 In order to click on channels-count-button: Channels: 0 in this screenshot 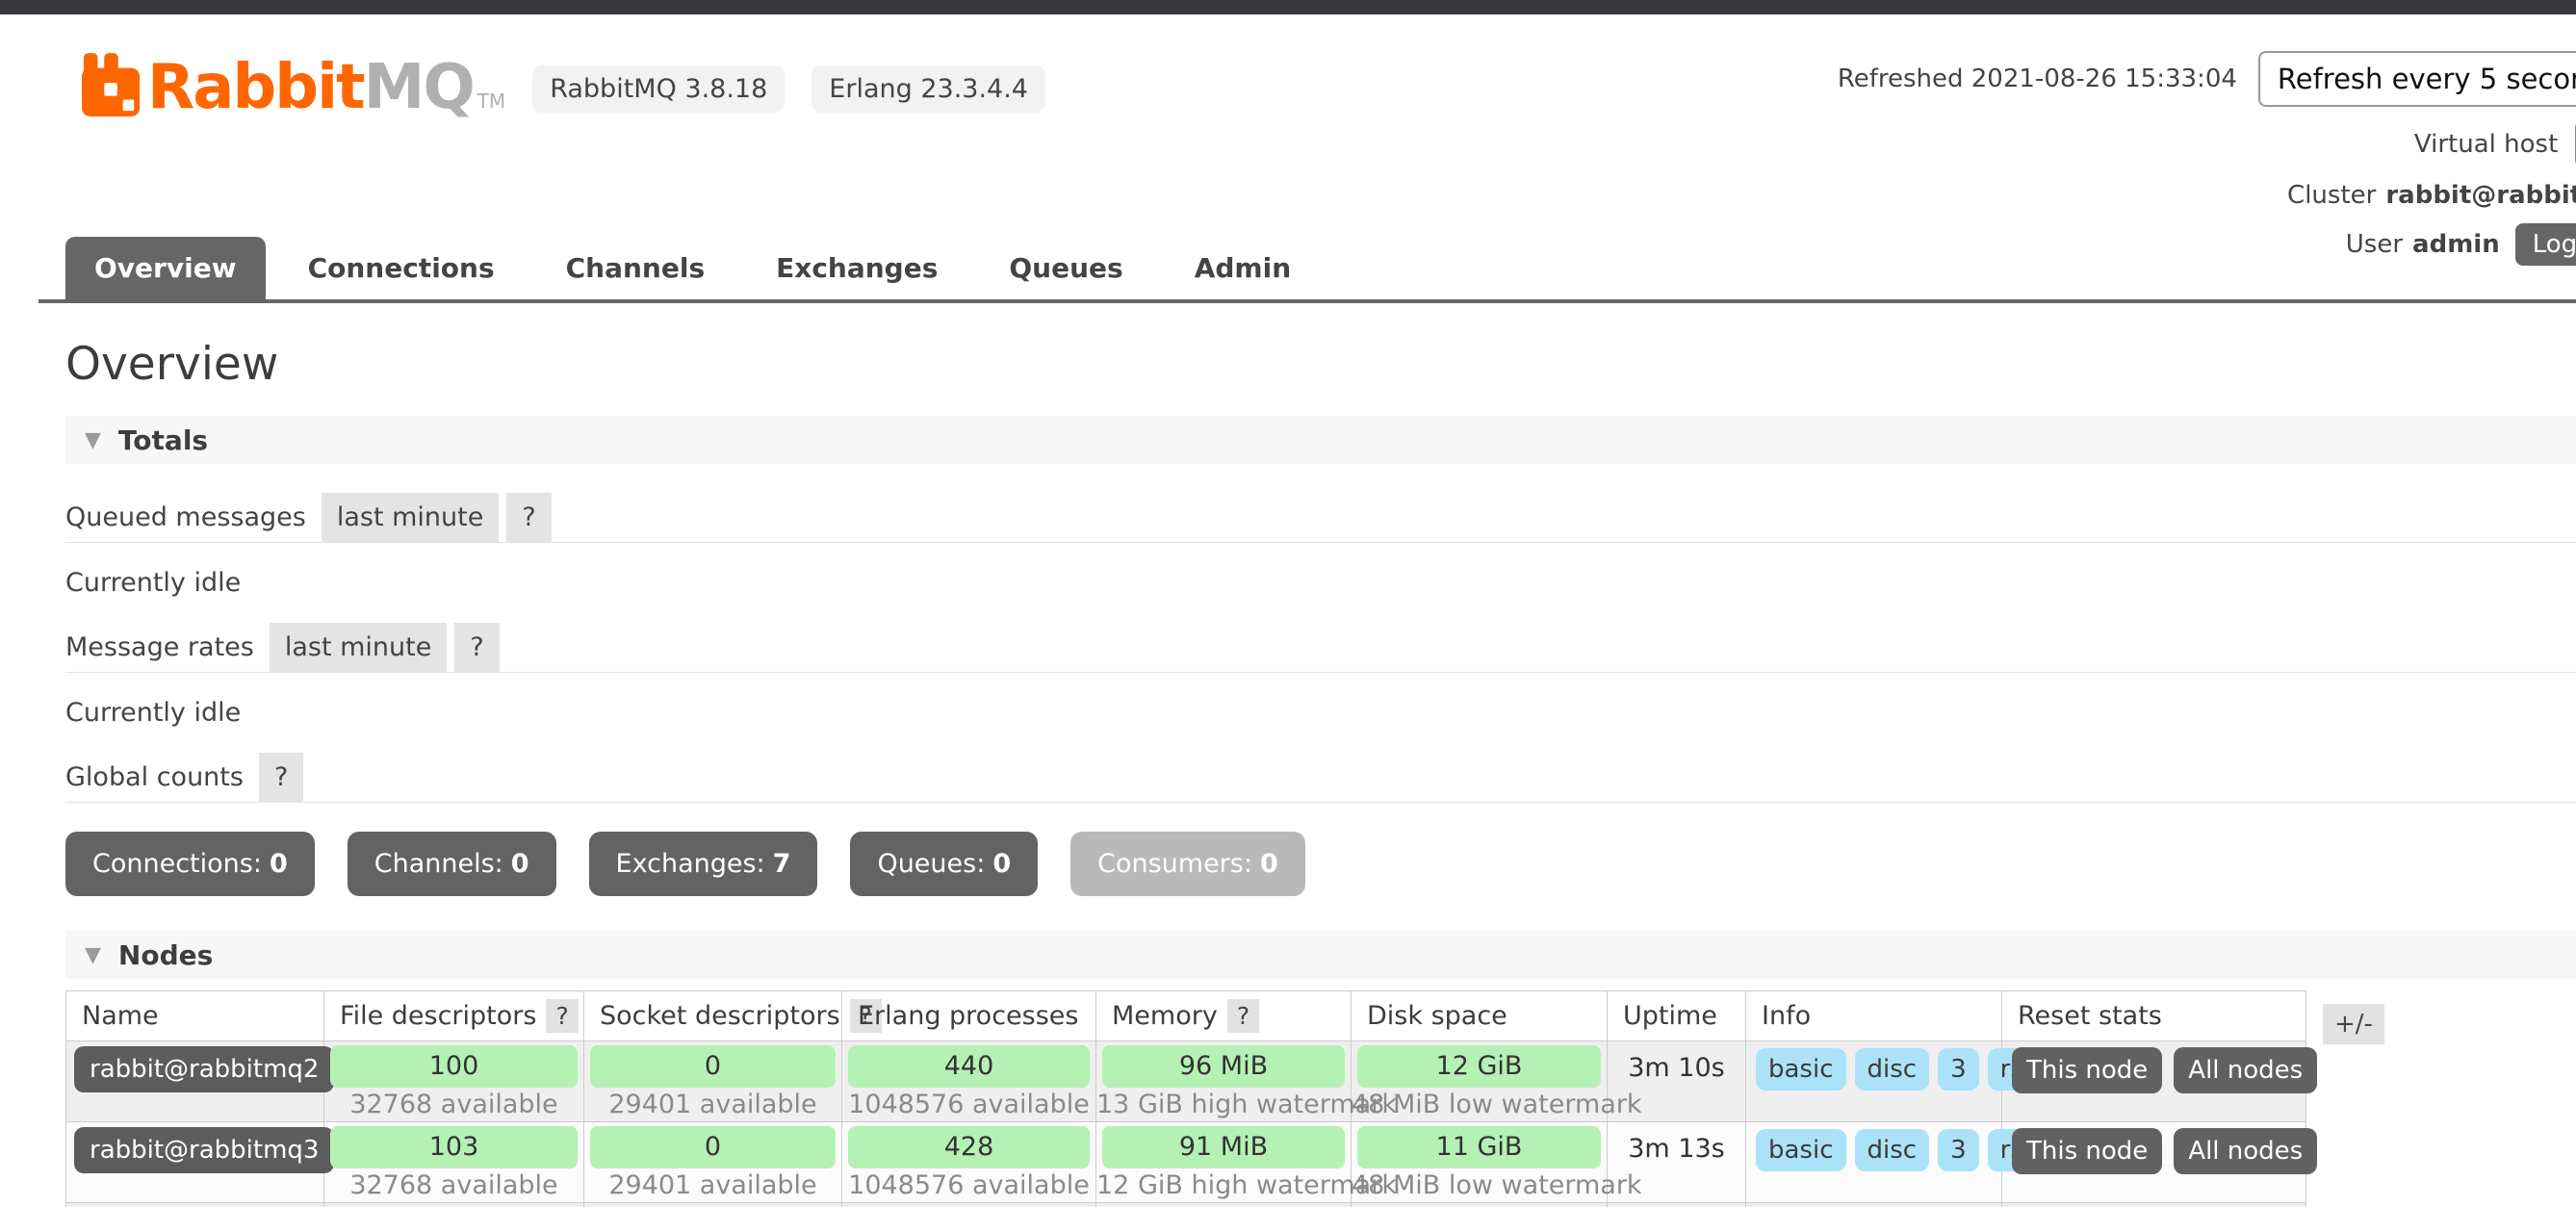, I will do `click(452, 864)`.